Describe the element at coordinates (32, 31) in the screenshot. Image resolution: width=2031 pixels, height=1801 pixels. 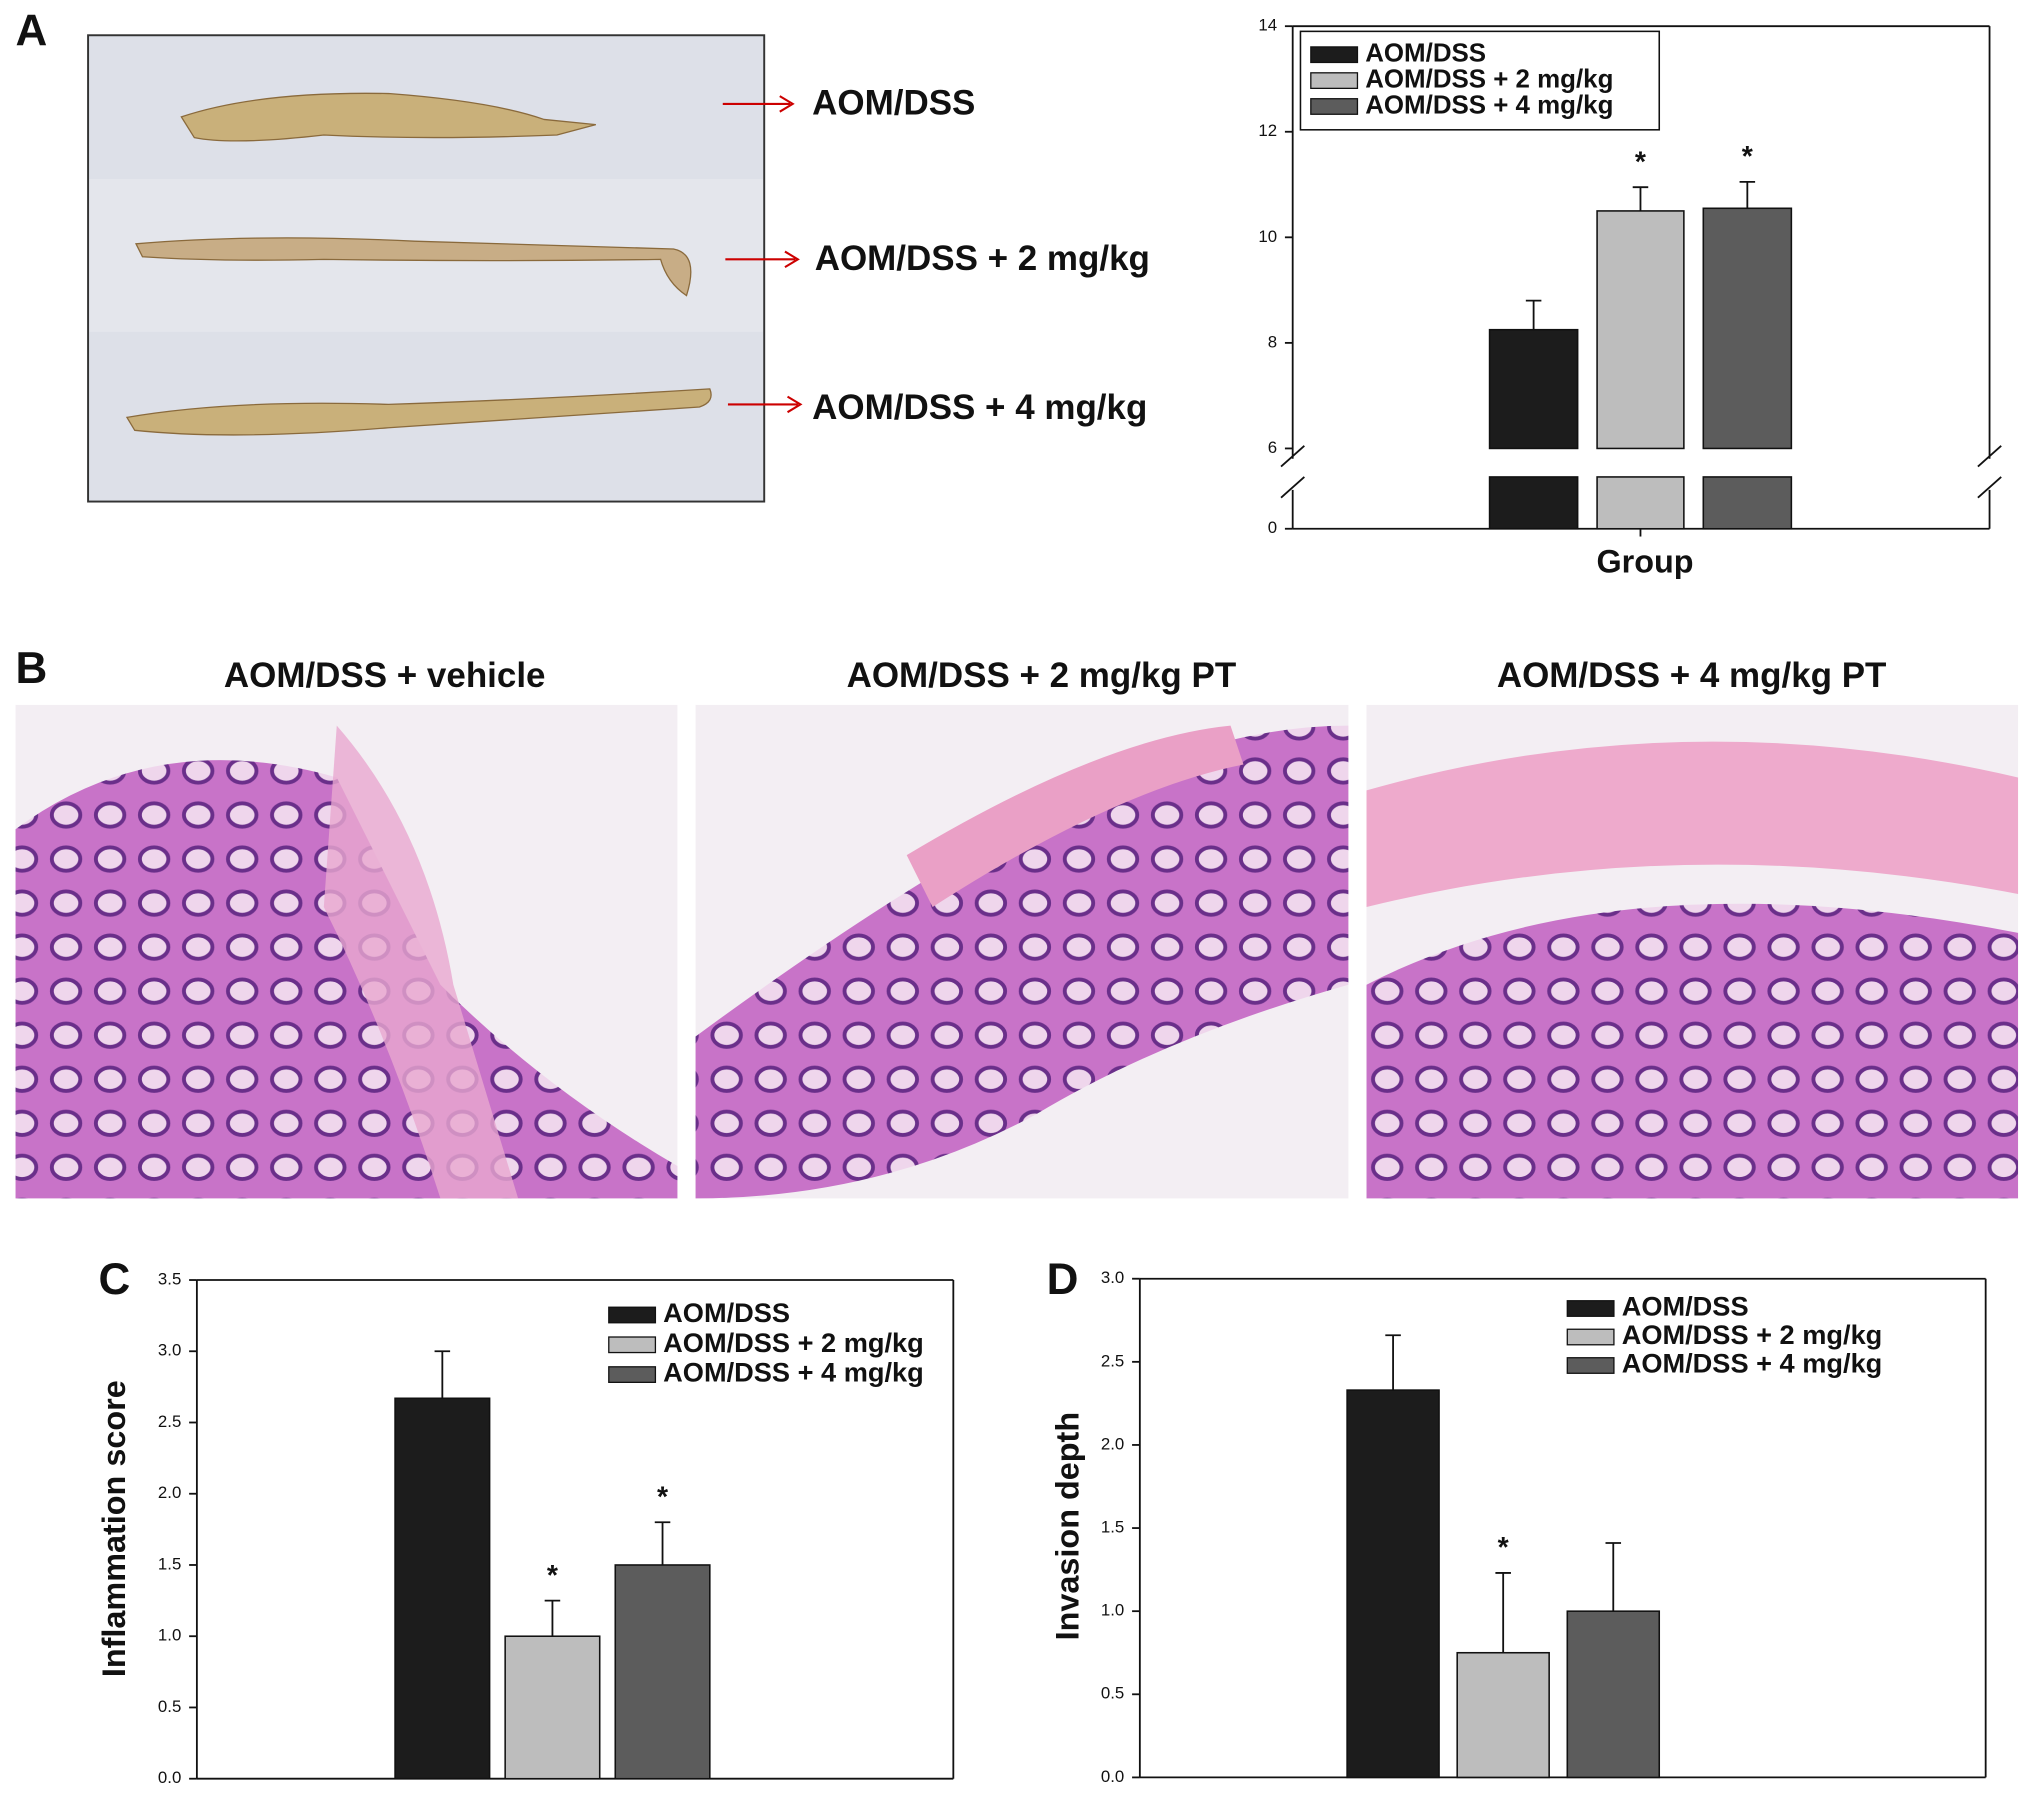
I see `panel-label: A` at that location.